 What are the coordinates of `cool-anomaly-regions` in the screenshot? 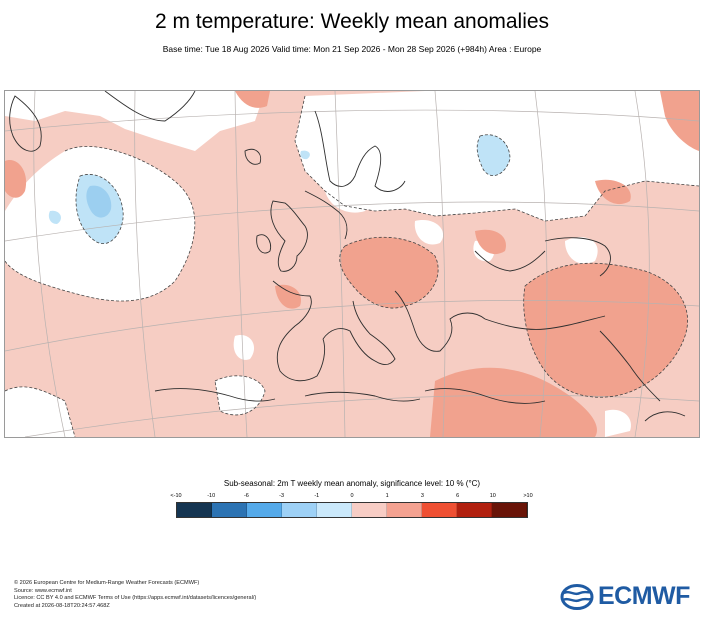 It's located at (279, 189).